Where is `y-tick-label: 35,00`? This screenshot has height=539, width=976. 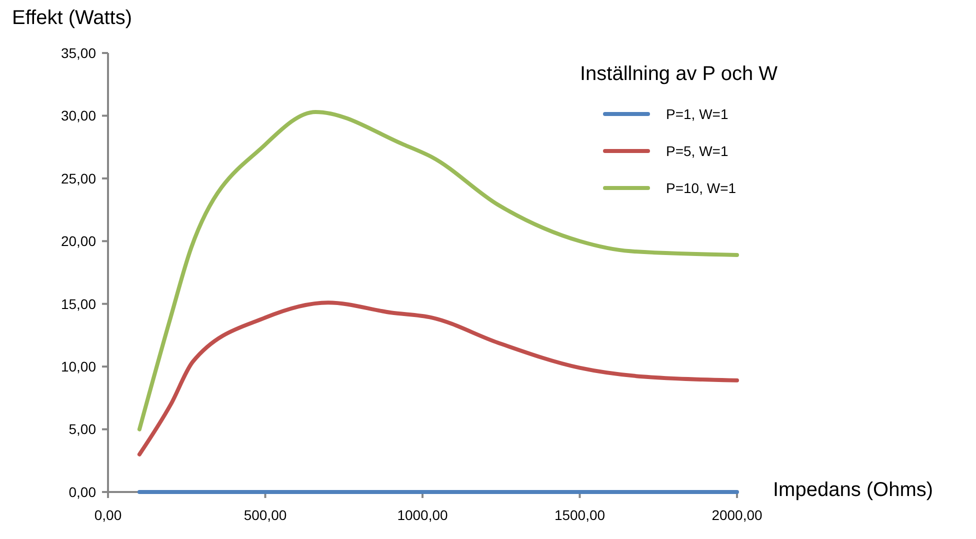
y-tick-label: 35,00 is located at coordinates (78, 52).